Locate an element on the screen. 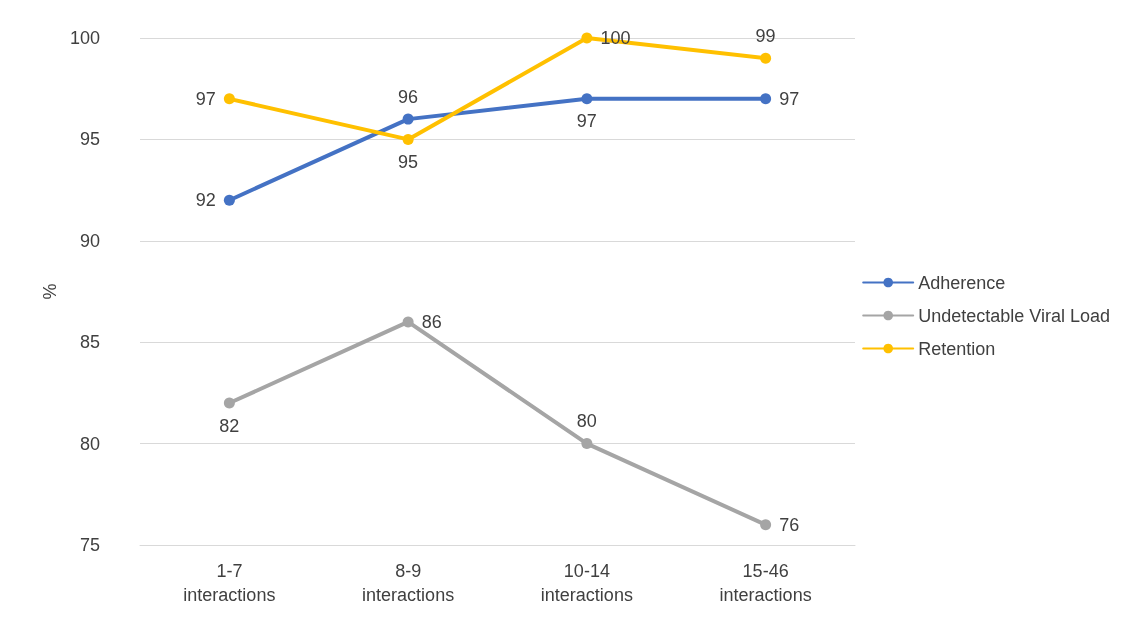  x-tick-label: 15-46 interactions is located at coordinates (765, 583).